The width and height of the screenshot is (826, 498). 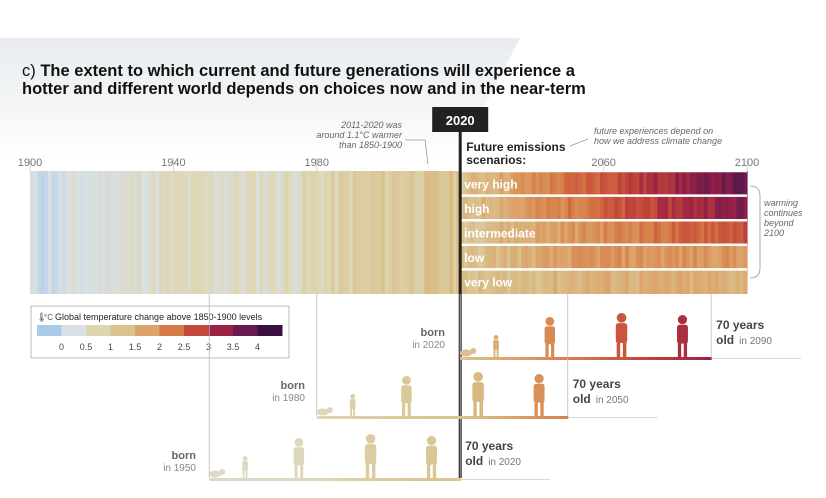 What do you see at coordinates (612, 400) in the screenshot?
I see `old-year-label: in 2050` at bounding box center [612, 400].